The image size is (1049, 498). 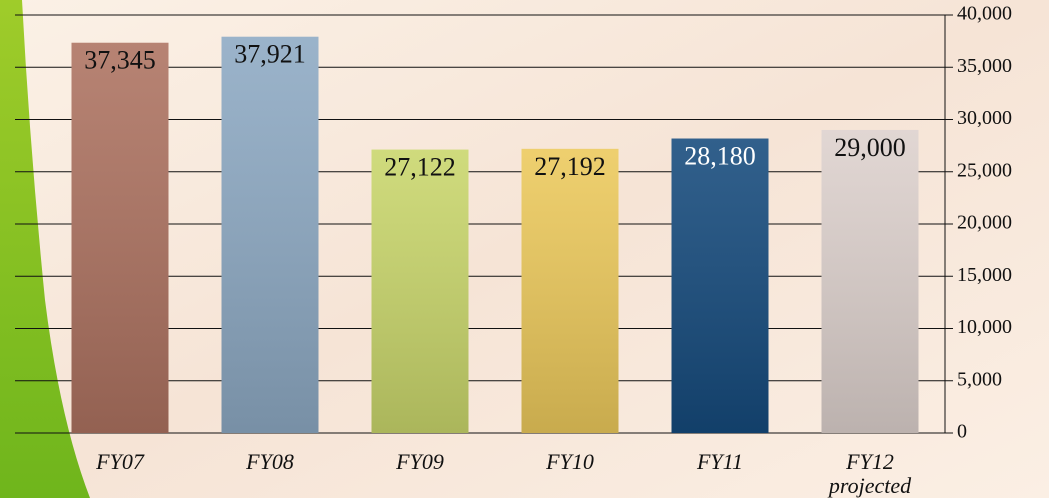 I want to click on value-label: 28,180, so click(x=720, y=155).